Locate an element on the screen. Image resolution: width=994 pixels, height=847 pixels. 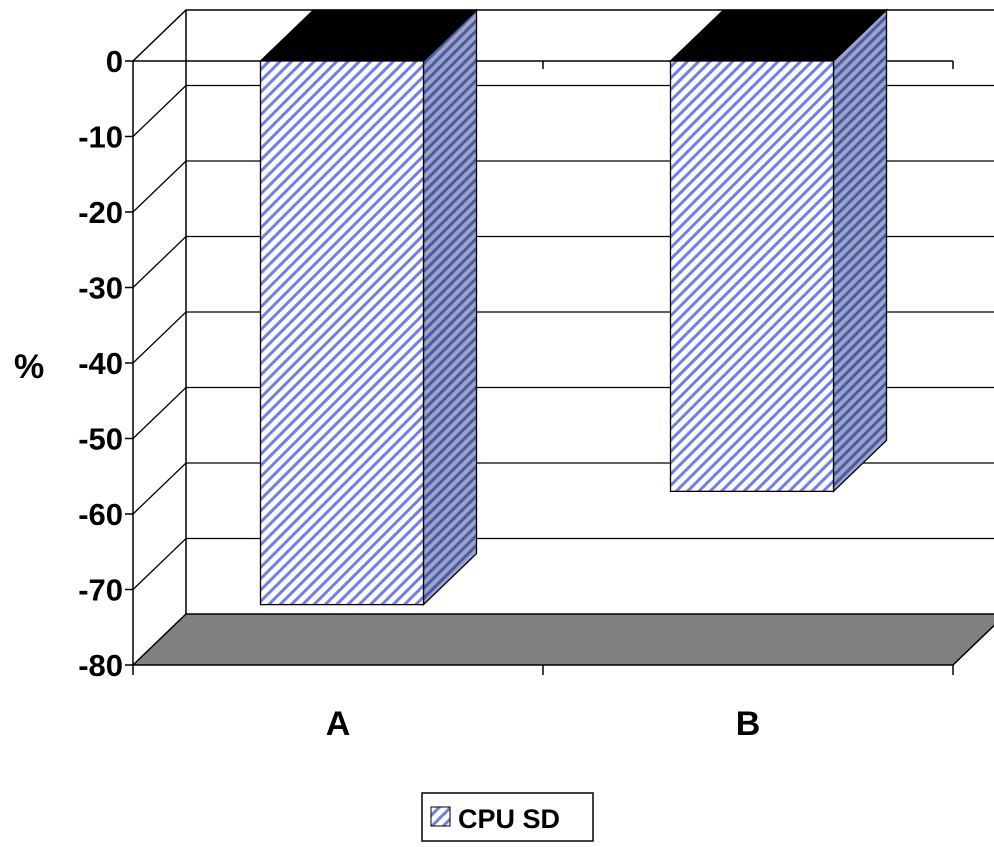
x-category-label: B is located at coordinates (748, 724).